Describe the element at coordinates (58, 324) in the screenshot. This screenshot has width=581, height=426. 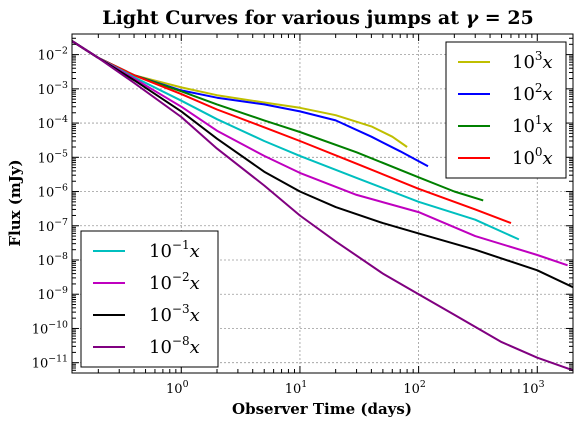
I see `y-tick-label-exp: −10` at that location.